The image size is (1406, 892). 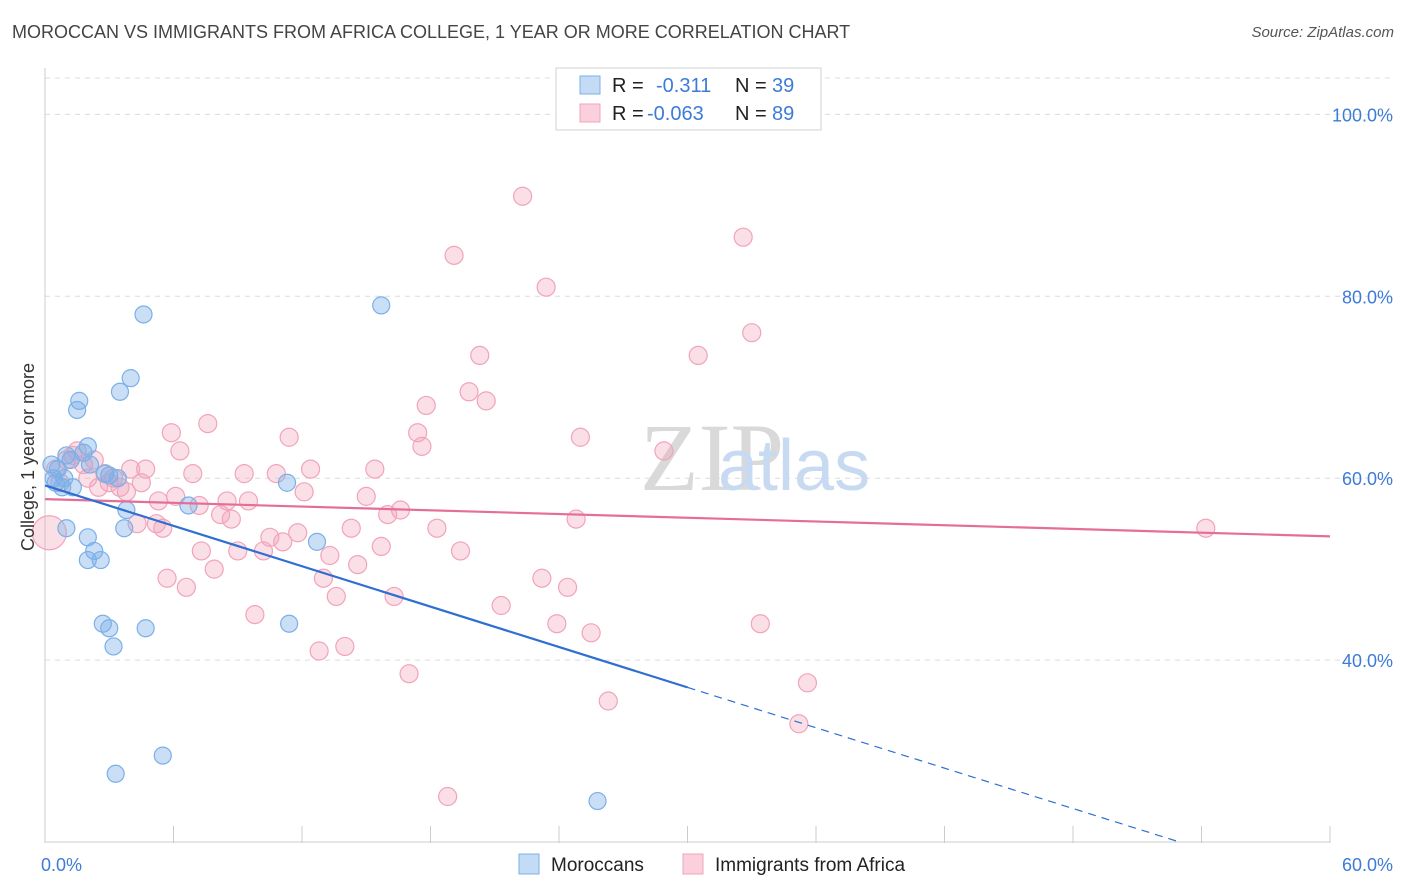 What do you see at coordinates (783, 86) in the screenshot?
I see `legend-n-value-1: 39` at bounding box center [783, 86].